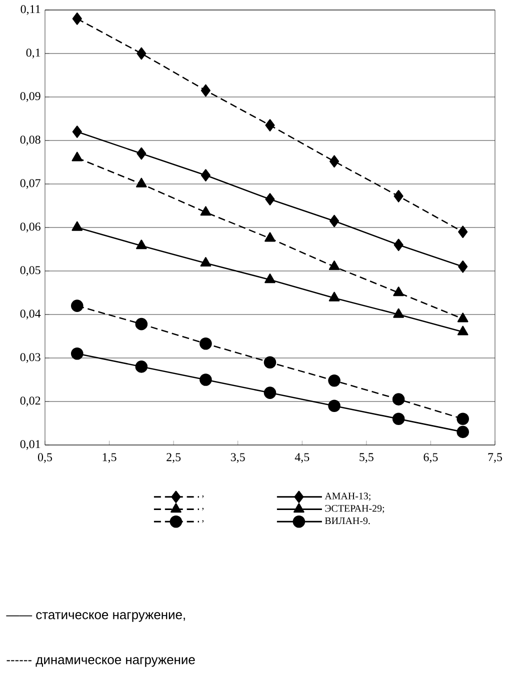  I want to click on x-tick-label: 3,5, so click(237, 458).